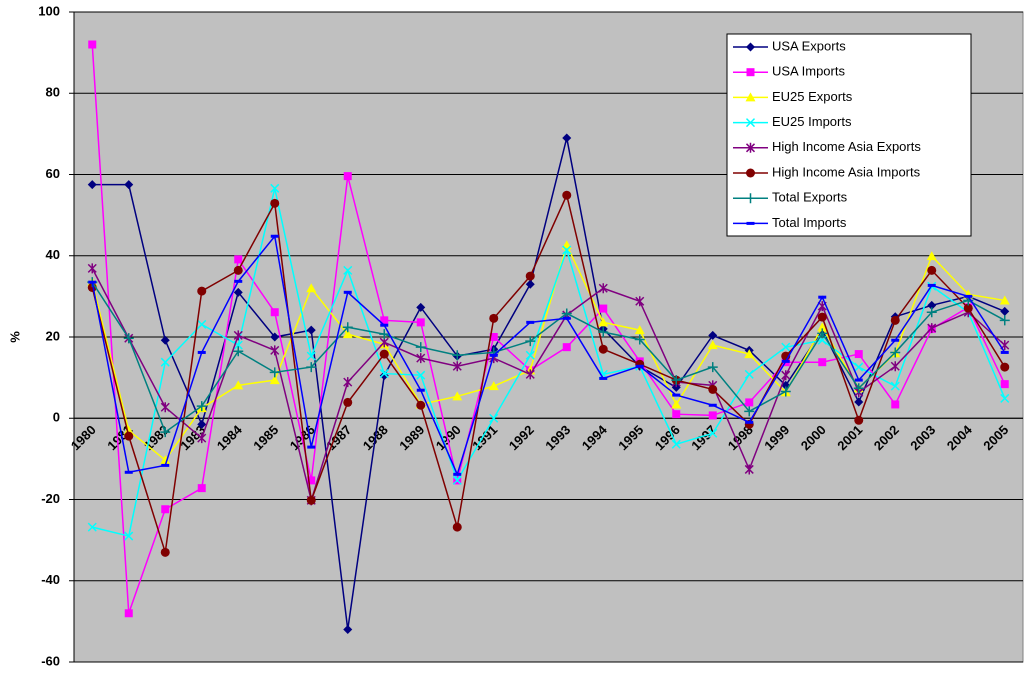 The height and width of the screenshot is (680, 1024). What do you see at coordinates (809, 222) in the screenshot?
I see `legend-label: Total Imports` at bounding box center [809, 222].